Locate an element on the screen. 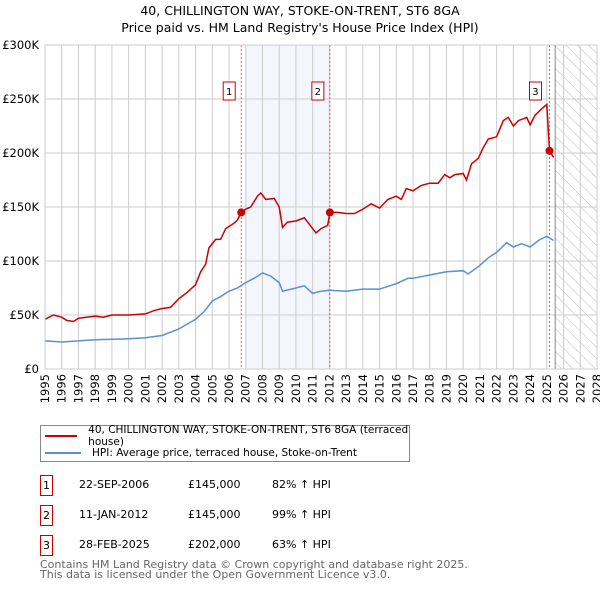 The height and width of the screenshot is (590, 600). x-tick-label: 2008 is located at coordinates (262, 388).